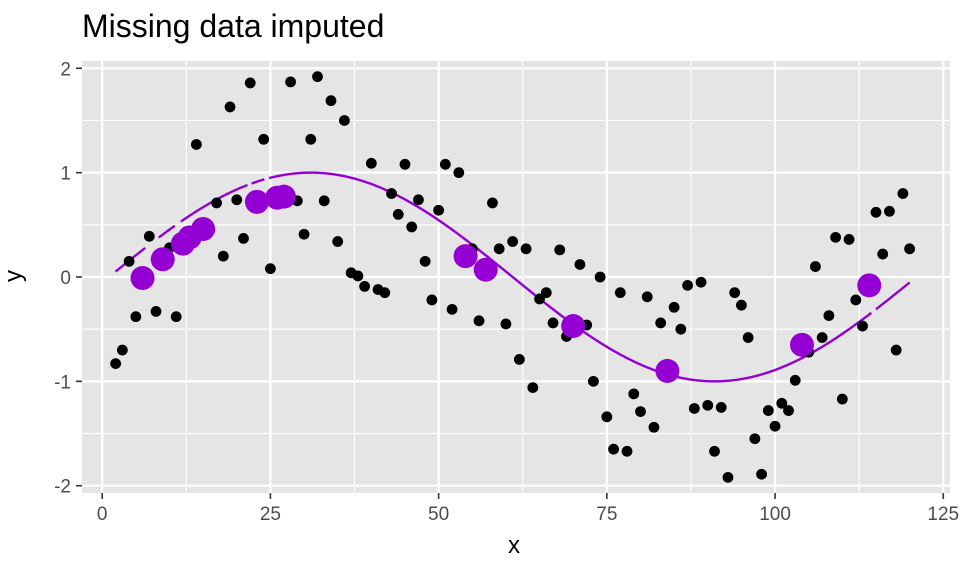  I want to click on x-tick-label: 125, so click(943, 514).